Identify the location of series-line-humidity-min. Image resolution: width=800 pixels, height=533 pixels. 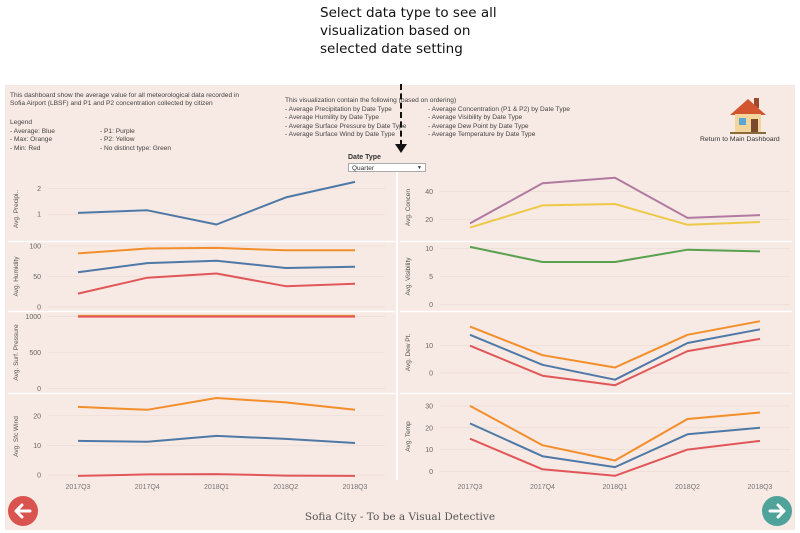
(216, 283).